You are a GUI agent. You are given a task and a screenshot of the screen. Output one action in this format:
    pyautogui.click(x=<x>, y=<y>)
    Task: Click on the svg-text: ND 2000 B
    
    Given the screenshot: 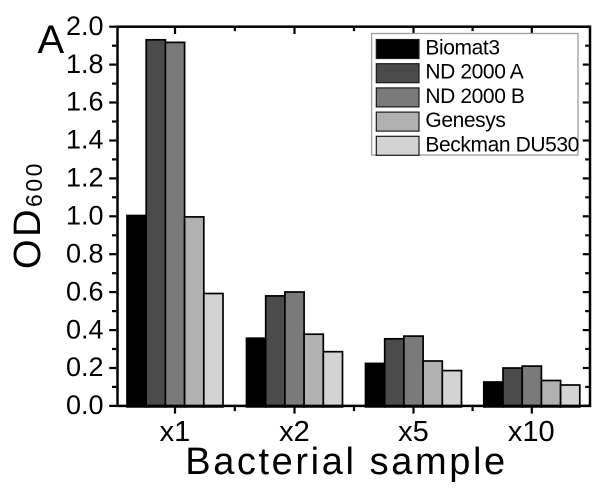 What is the action you would take?
    pyautogui.click(x=474, y=96)
    